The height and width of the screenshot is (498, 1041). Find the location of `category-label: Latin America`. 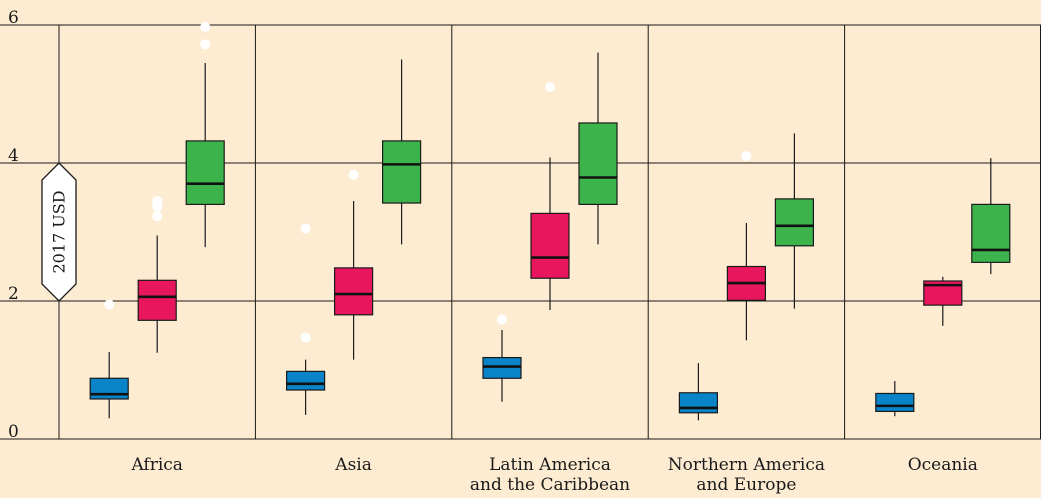

category-label: Latin America is located at coordinates (550, 465).